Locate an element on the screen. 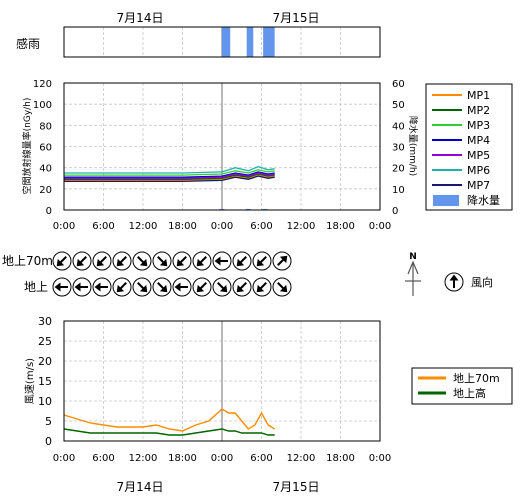 This screenshot has width=520, height=500. precip-y-axis-label: 降水量(mm/h) is located at coordinates (413, 146).